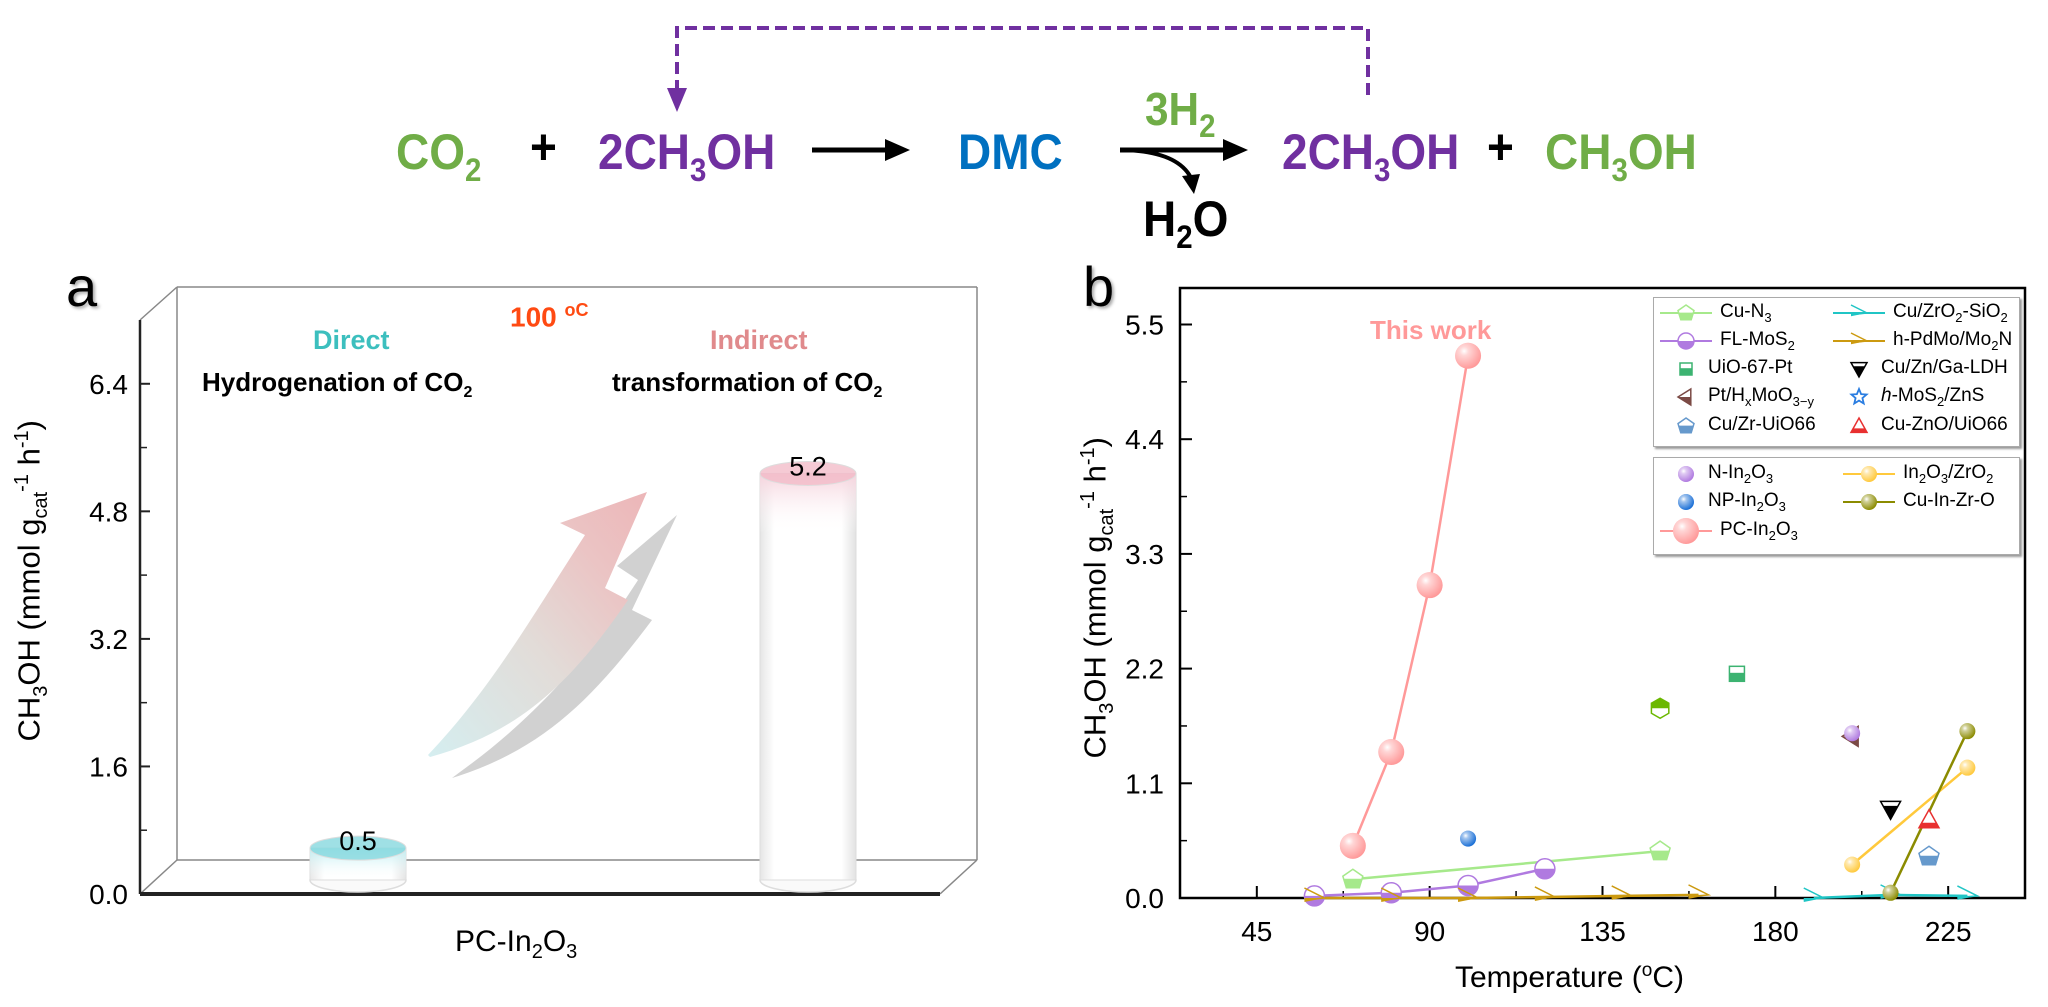 The image size is (2048, 1007). What do you see at coordinates (1948, 931) in the screenshot?
I see `x-tick-label-b: 225` at bounding box center [1948, 931].